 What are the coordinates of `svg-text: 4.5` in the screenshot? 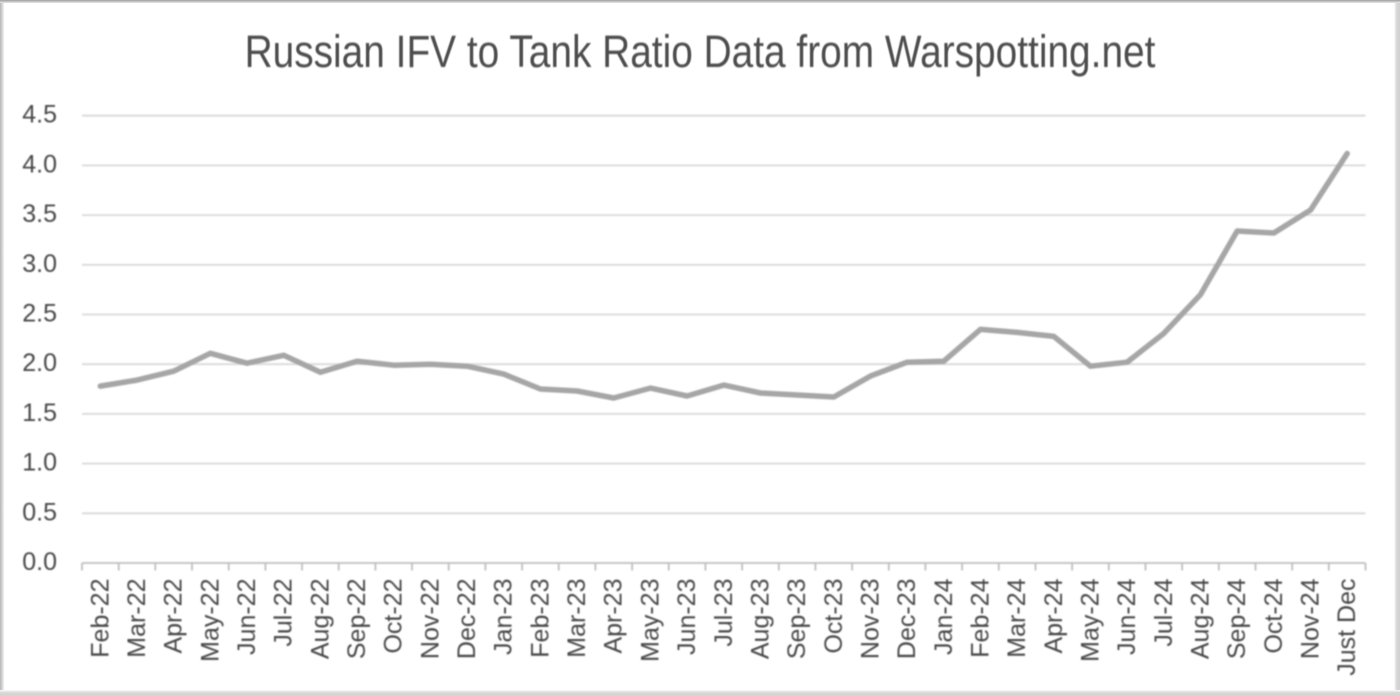 It's located at (39, 115).